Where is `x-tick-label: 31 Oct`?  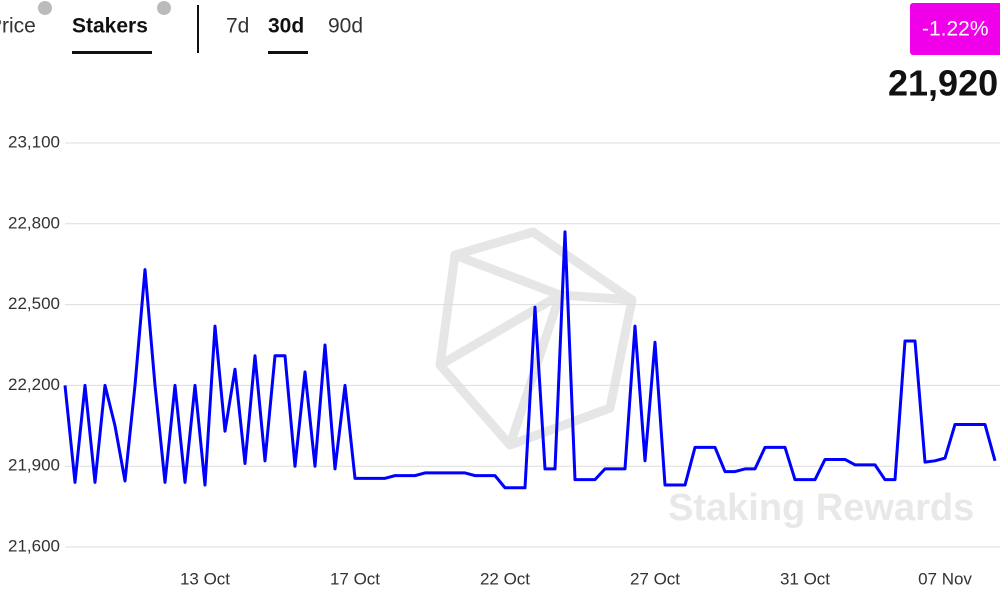 x-tick-label: 31 Oct is located at coordinates (805, 578).